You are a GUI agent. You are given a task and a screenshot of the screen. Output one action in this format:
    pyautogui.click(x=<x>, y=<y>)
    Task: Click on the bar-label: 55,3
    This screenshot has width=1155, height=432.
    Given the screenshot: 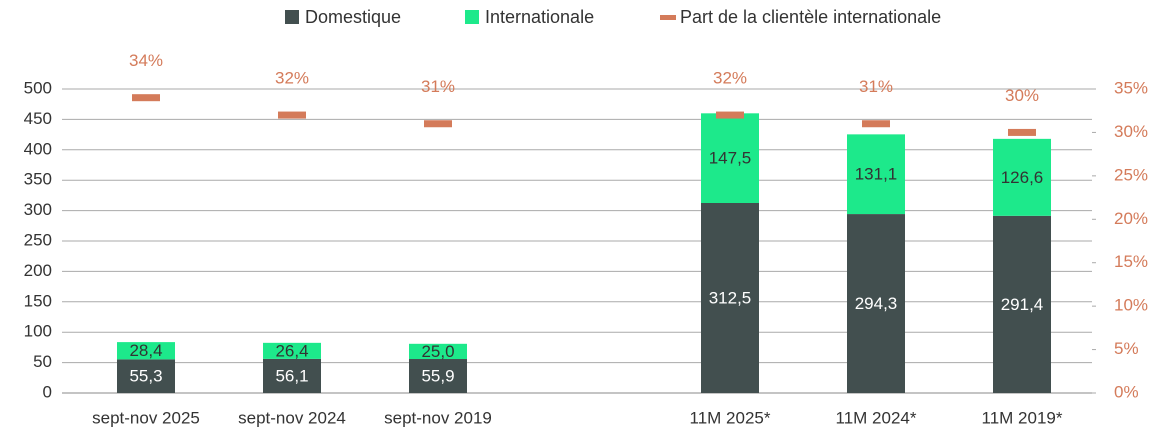 What is the action you would take?
    pyautogui.click(x=145, y=376)
    